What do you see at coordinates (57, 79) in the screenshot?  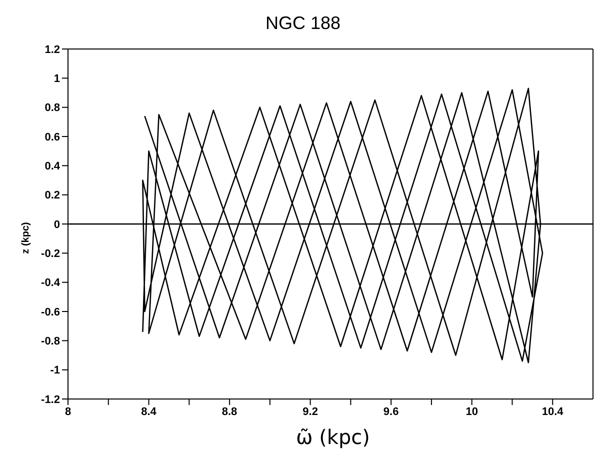 I see `y-tick-label: 1` at bounding box center [57, 79].